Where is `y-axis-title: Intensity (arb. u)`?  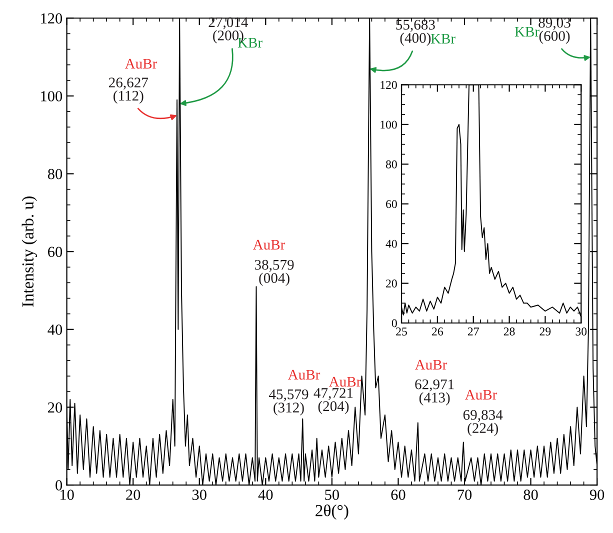 y-axis-title: Intensity (arb. u) is located at coordinates (29, 251).